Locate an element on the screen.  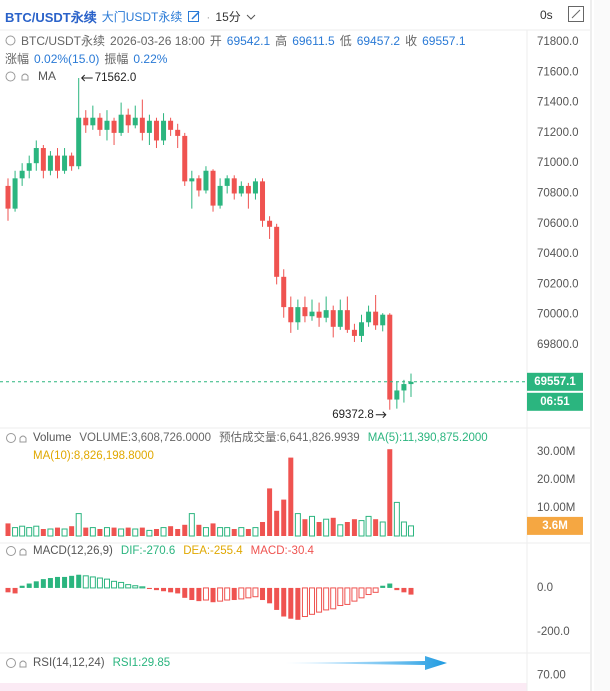
header: BTC/USDT永续 大门USDT永续 · 15分 is located at coordinates (130, 16).